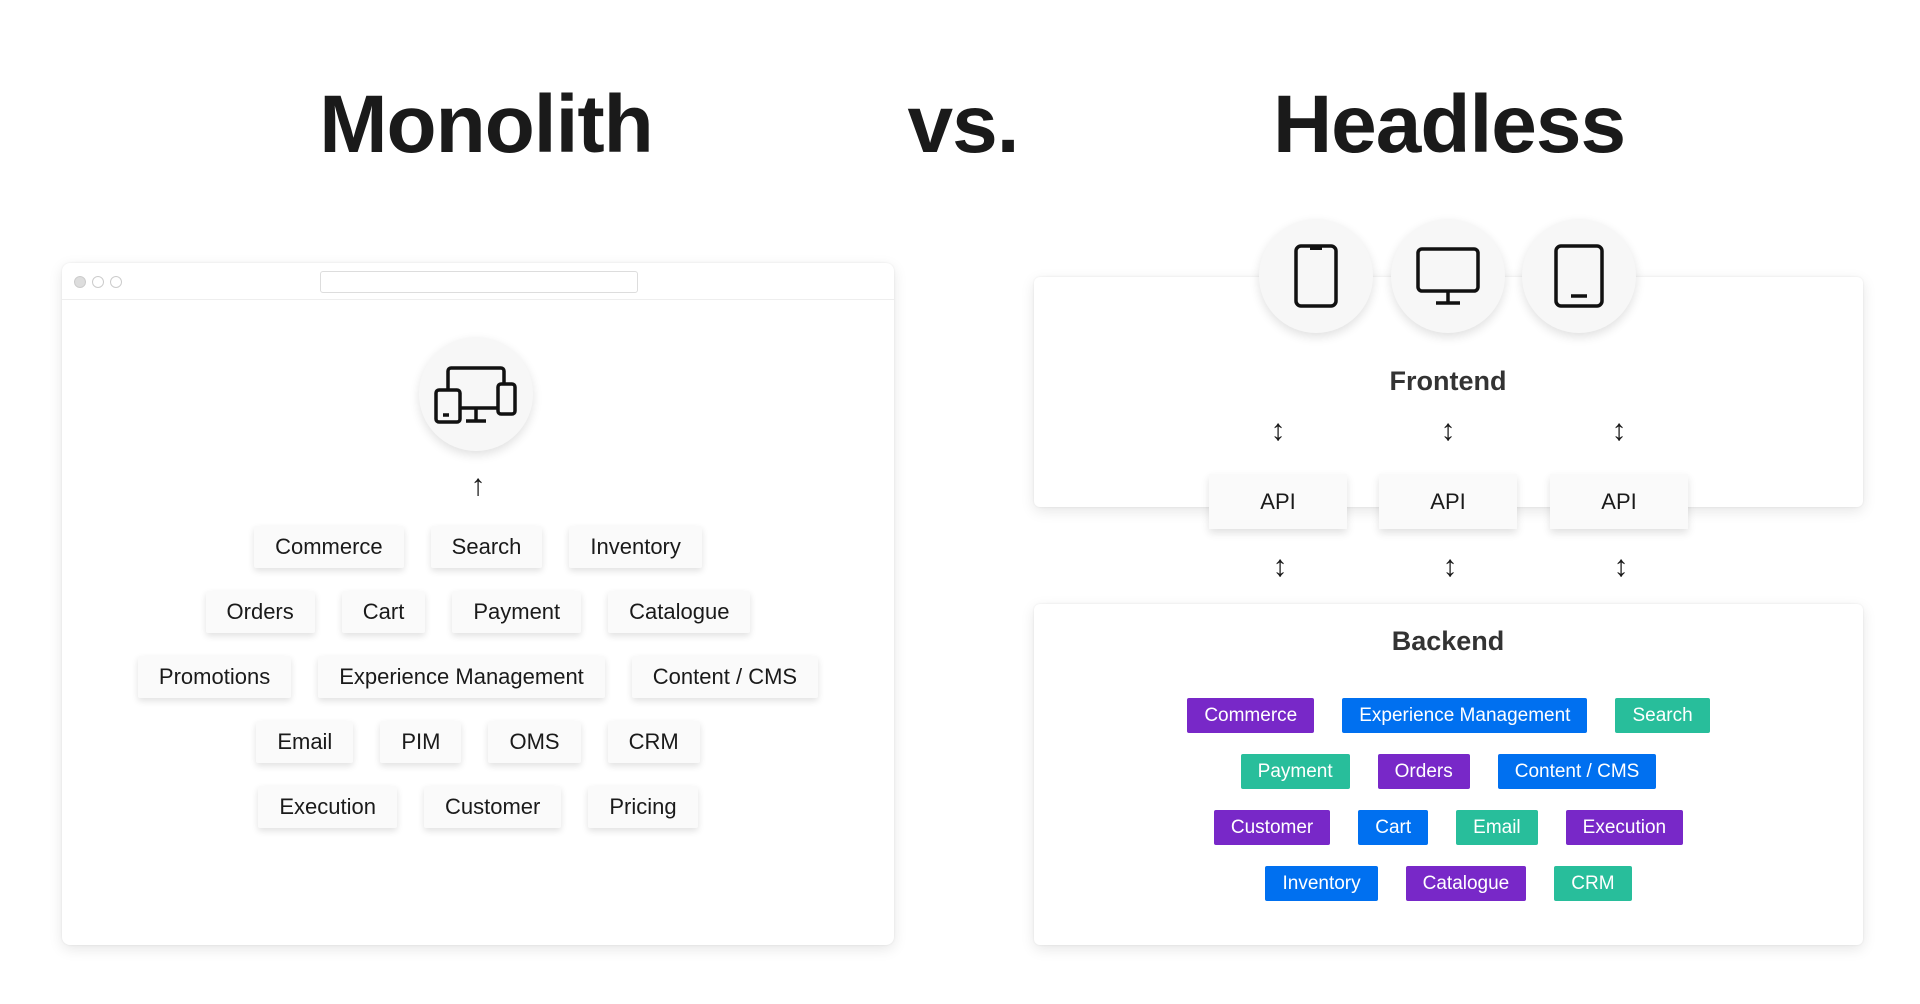 The height and width of the screenshot is (1004, 1920). Describe the element at coordinates (1448, 381) in the screenshot. I see `frontend-label: Frontend` at that location.